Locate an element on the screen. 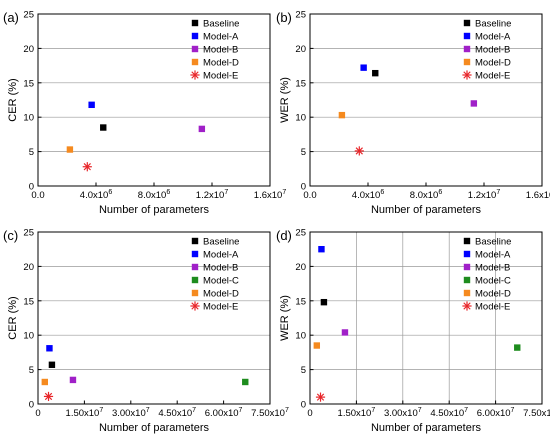 The width and height of the screenshot is (550, 444). legend-label: Model-C is located at coordinates (493, 281).